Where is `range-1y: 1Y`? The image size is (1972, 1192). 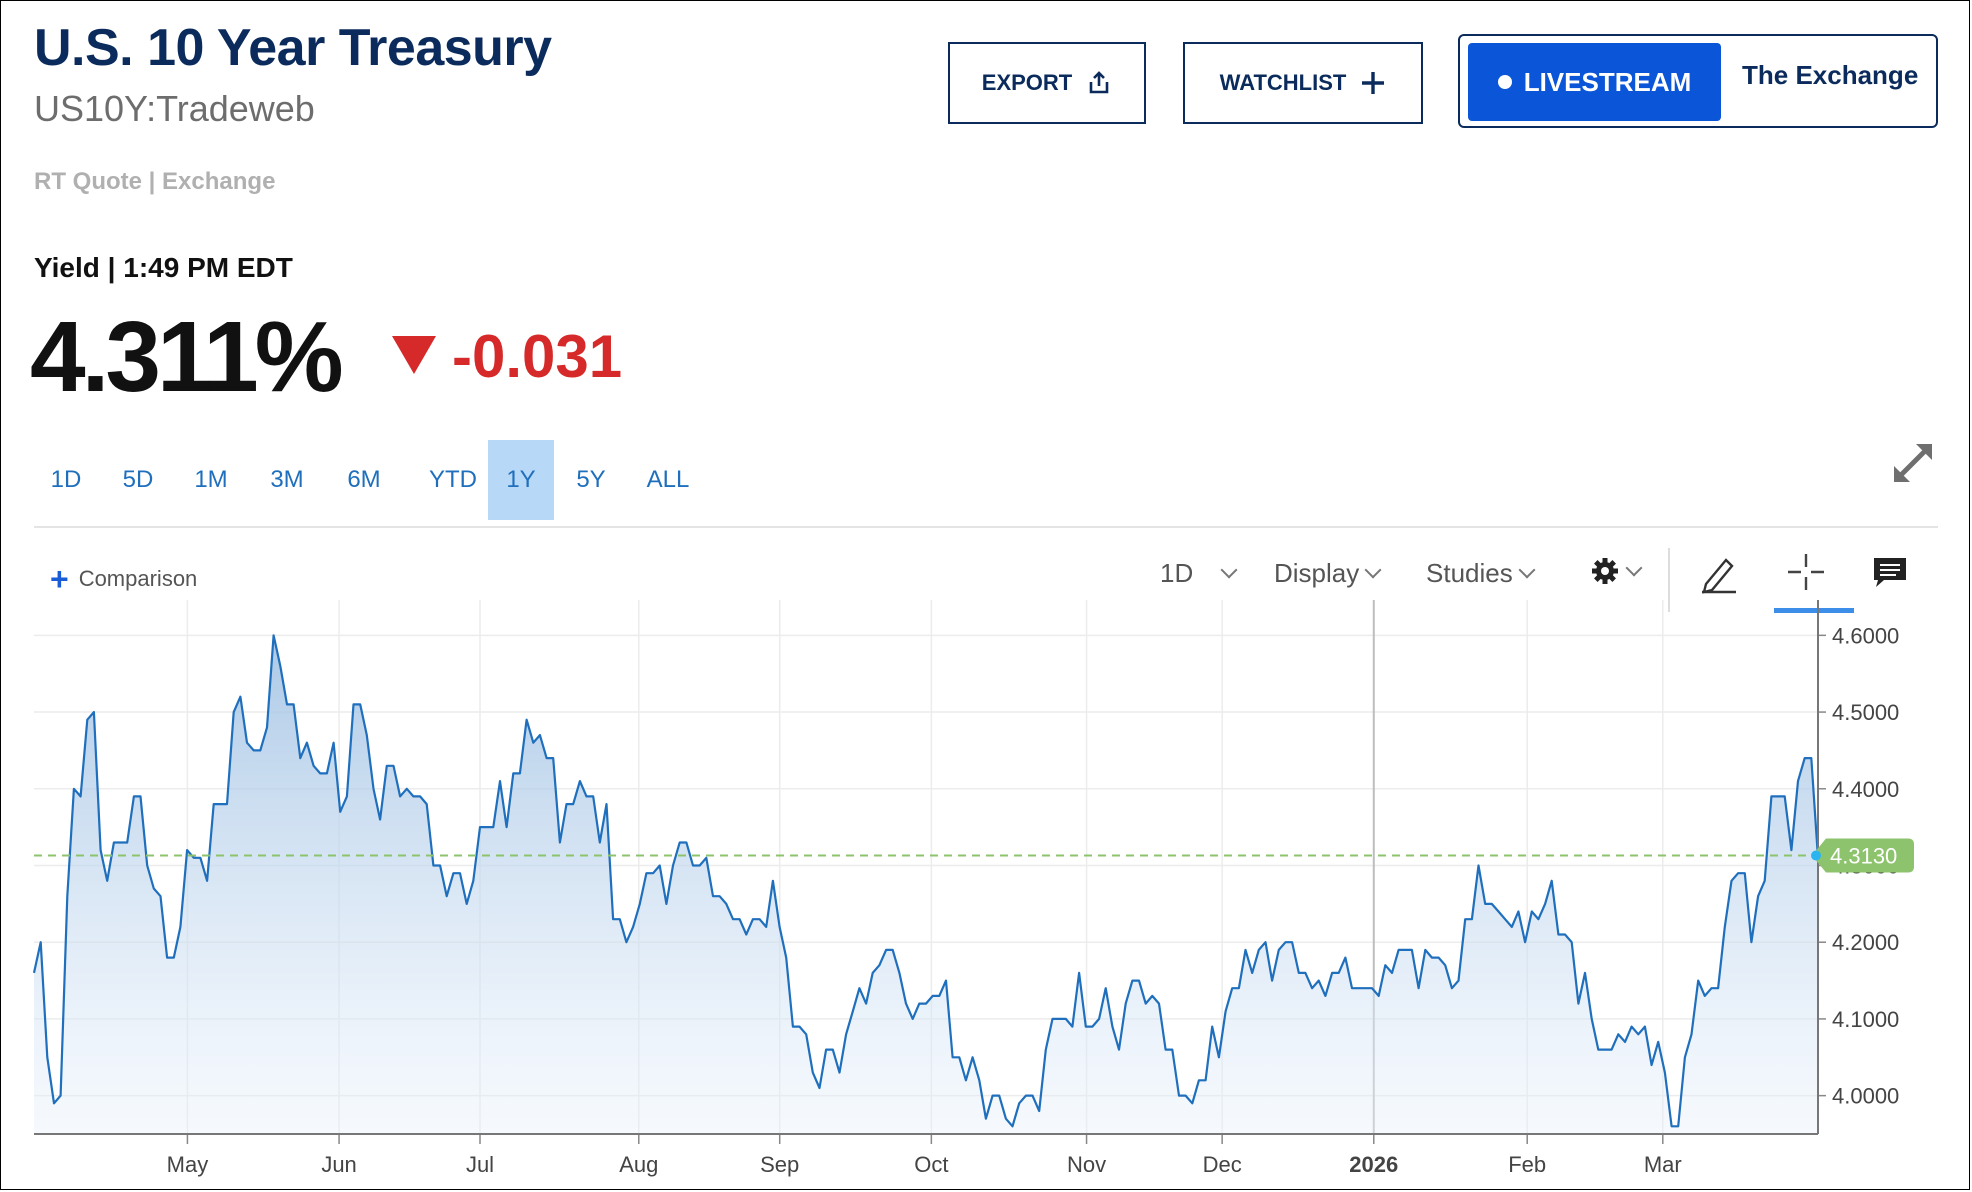
range-1y: 1Y is located at coordinates (521, 480).